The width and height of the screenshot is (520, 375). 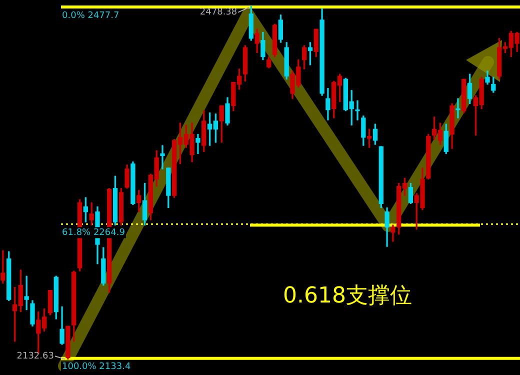 What do you see at coordinates (347, 296) in the screenshot?
I see `annotation: 0.618支撑位` at bounding box center [347, 296].